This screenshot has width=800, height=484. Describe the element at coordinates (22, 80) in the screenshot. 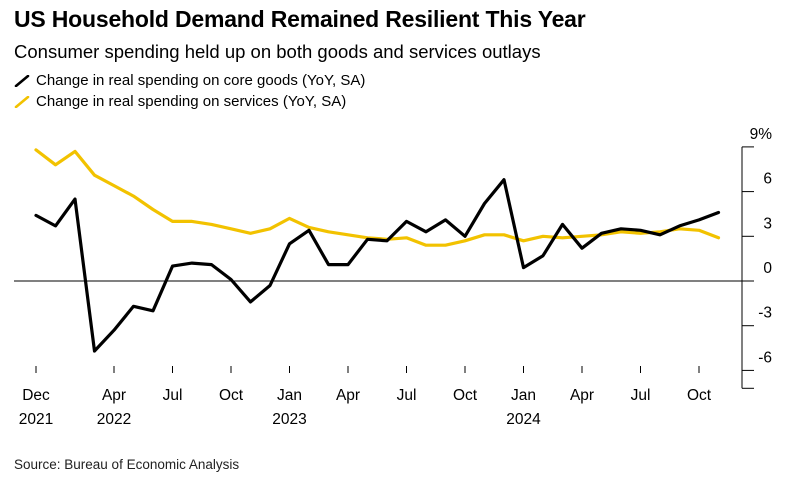

I see `legend-swatch-core-goods` at that location.